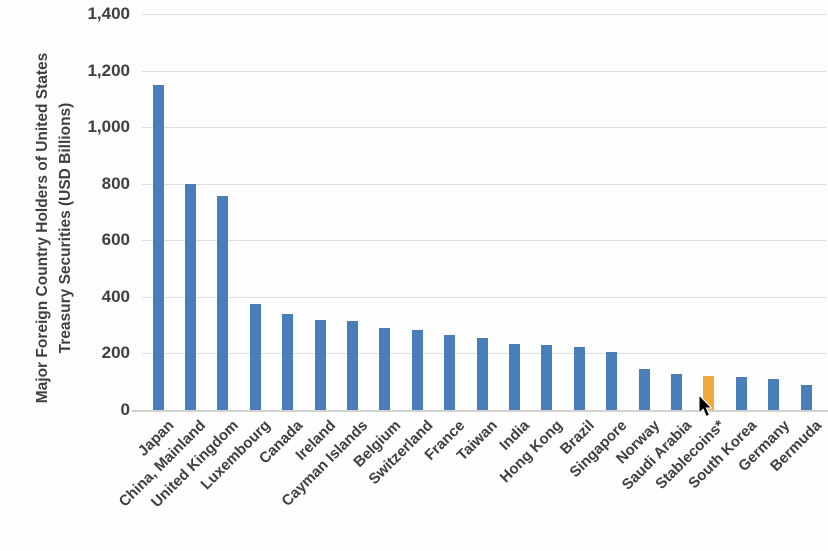  I want to click on bar-taiwan, so click(482, 374).